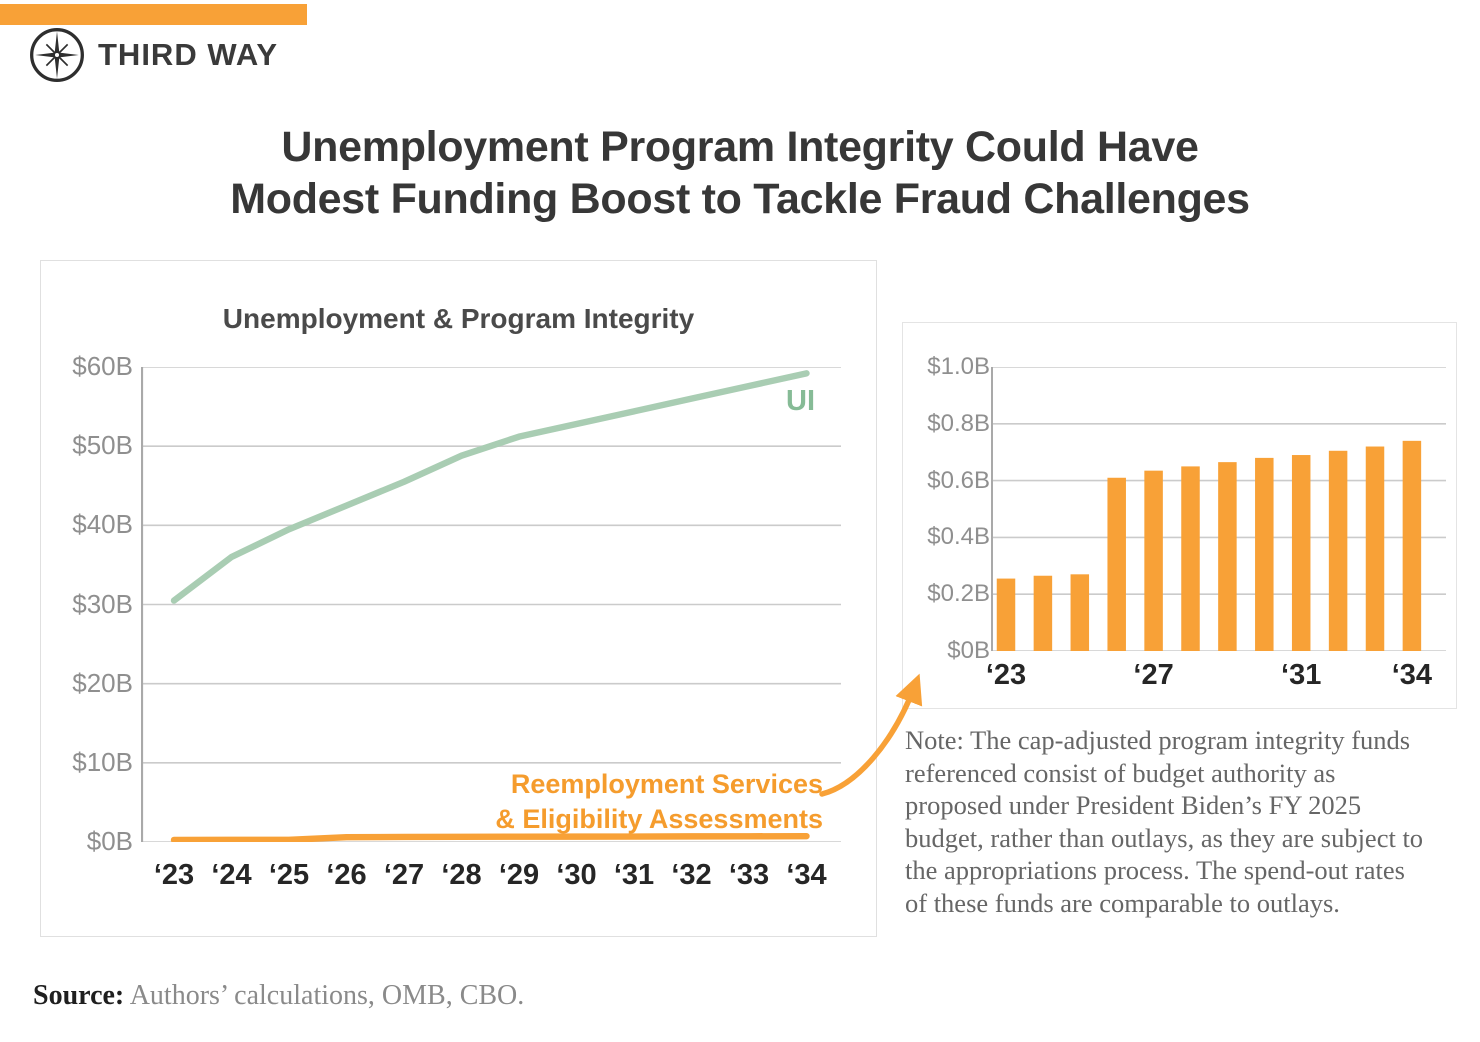  Describe the element at coordinates (461, 875) in the screenshot. I see `x-tick-label: ‘28` at that location.